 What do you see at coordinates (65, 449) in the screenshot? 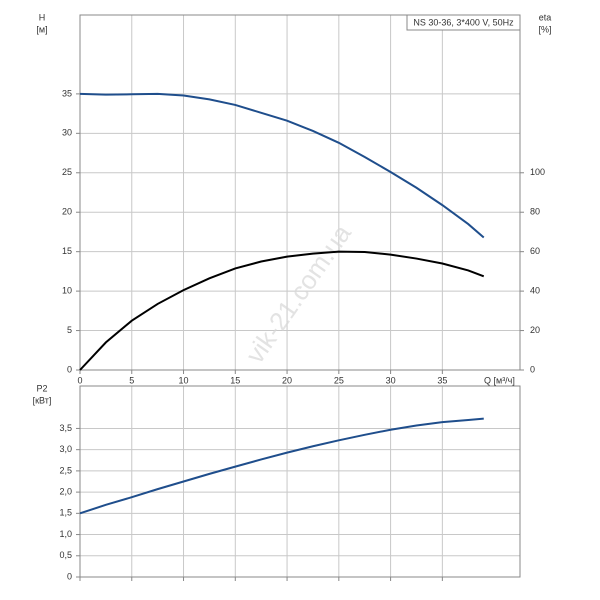
I see `y-tick-label: 3,0` at bounding box center [65, 449].